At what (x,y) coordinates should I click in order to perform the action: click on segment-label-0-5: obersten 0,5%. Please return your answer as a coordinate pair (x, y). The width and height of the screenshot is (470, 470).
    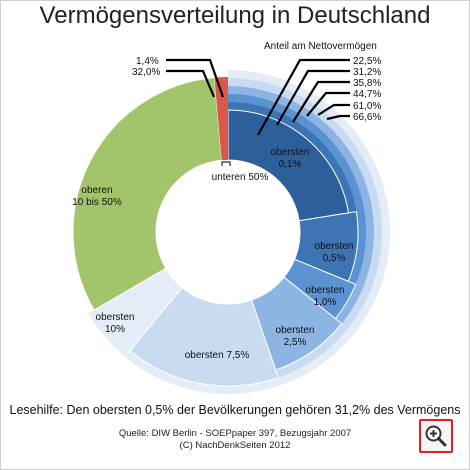
    Looking at the image, I should click on (334, 252).